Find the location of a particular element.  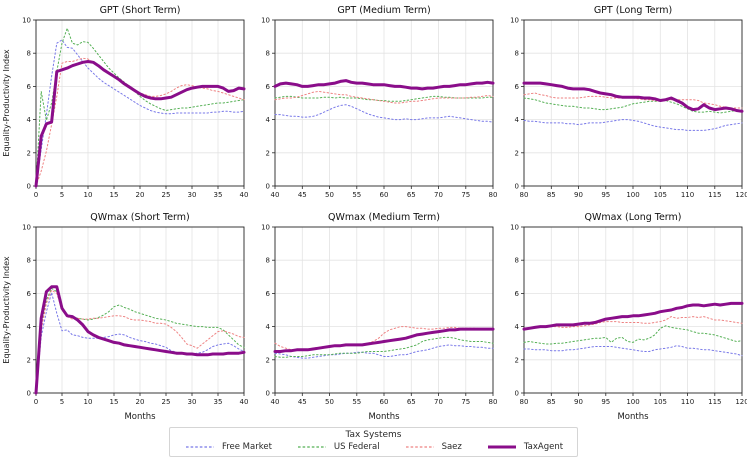

legend-item-label: US Federal is located at coordinates (356, 447).